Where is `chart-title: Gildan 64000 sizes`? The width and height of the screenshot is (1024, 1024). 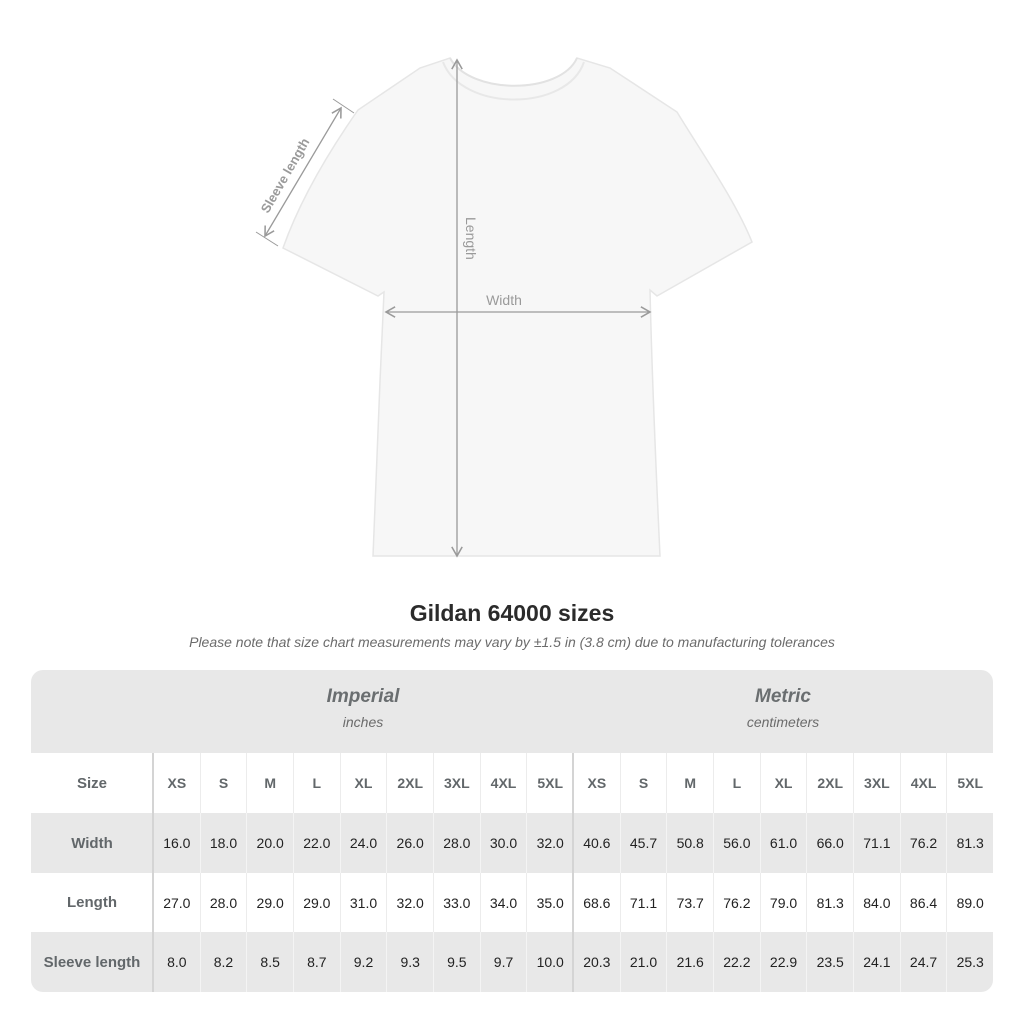
chart-title: Gildan 64000 sizes is located at coordinates (512, 613).